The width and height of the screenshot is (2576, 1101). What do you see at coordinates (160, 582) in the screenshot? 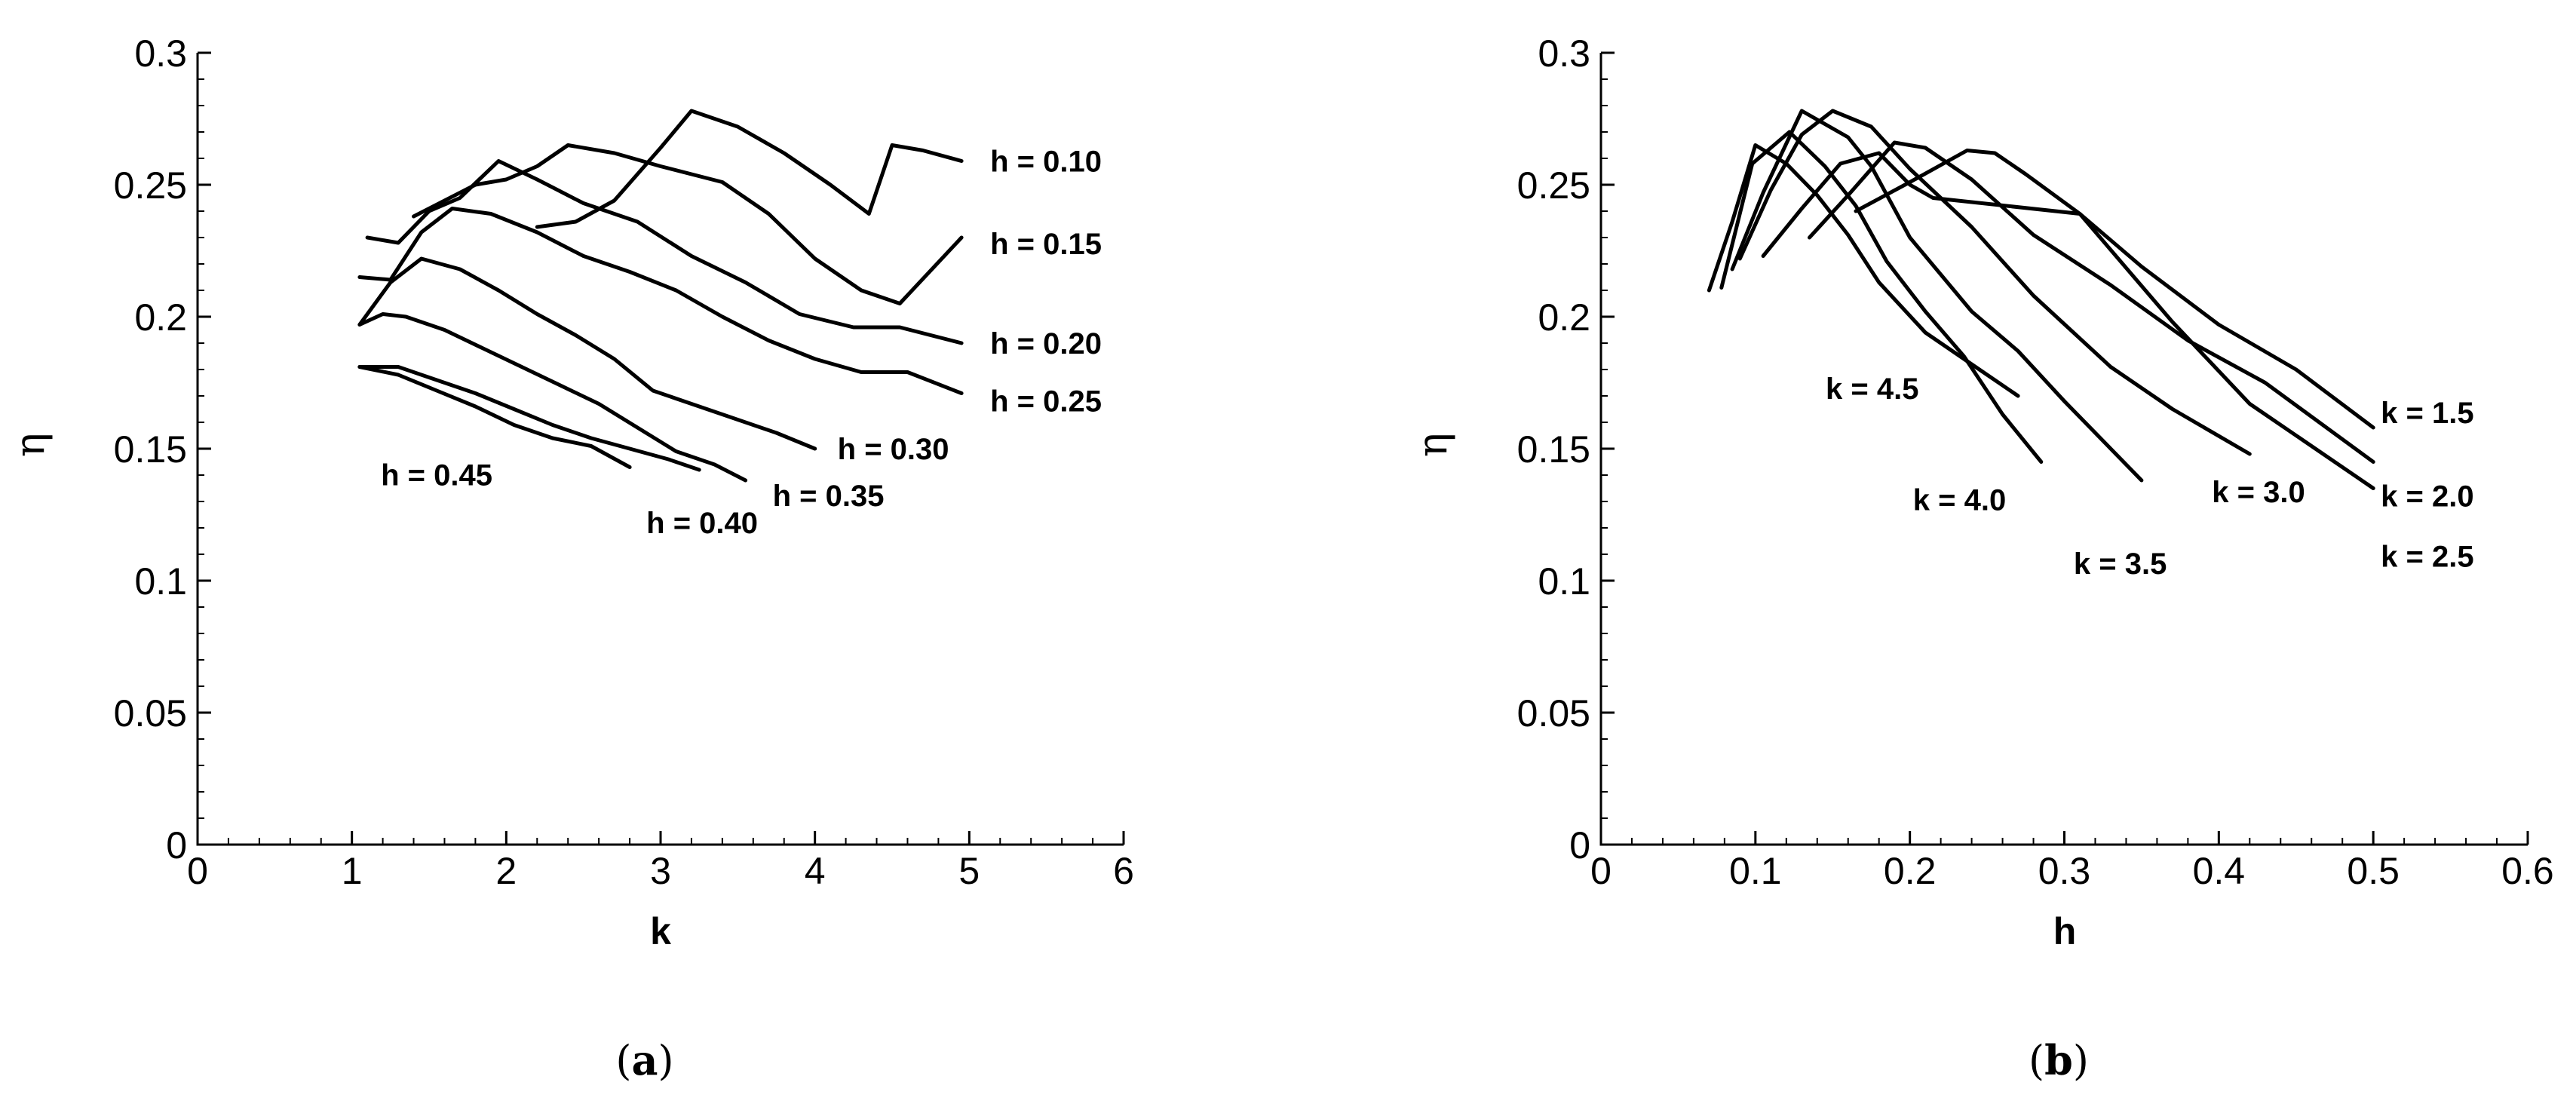
I see `panel-a-y-tick-label: 0.1` at bounding box center [160, 582].